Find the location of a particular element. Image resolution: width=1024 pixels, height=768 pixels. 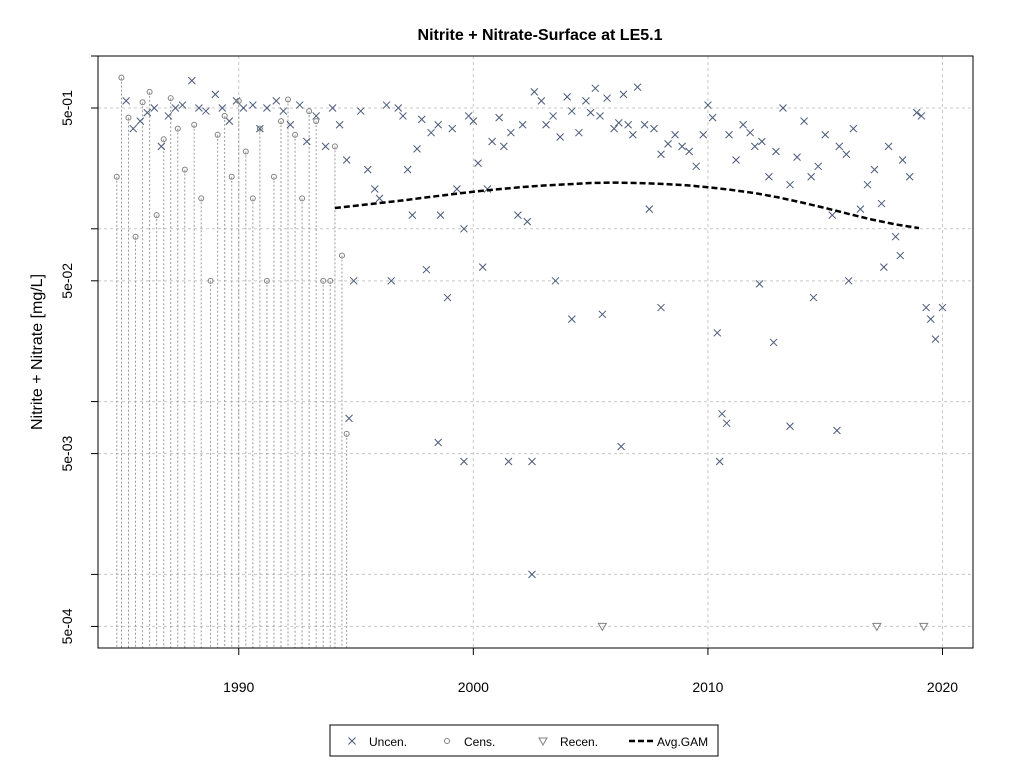

y-axis-label: Nitrite + Nitrate [mg/L] is located at coordinates (37, 352).